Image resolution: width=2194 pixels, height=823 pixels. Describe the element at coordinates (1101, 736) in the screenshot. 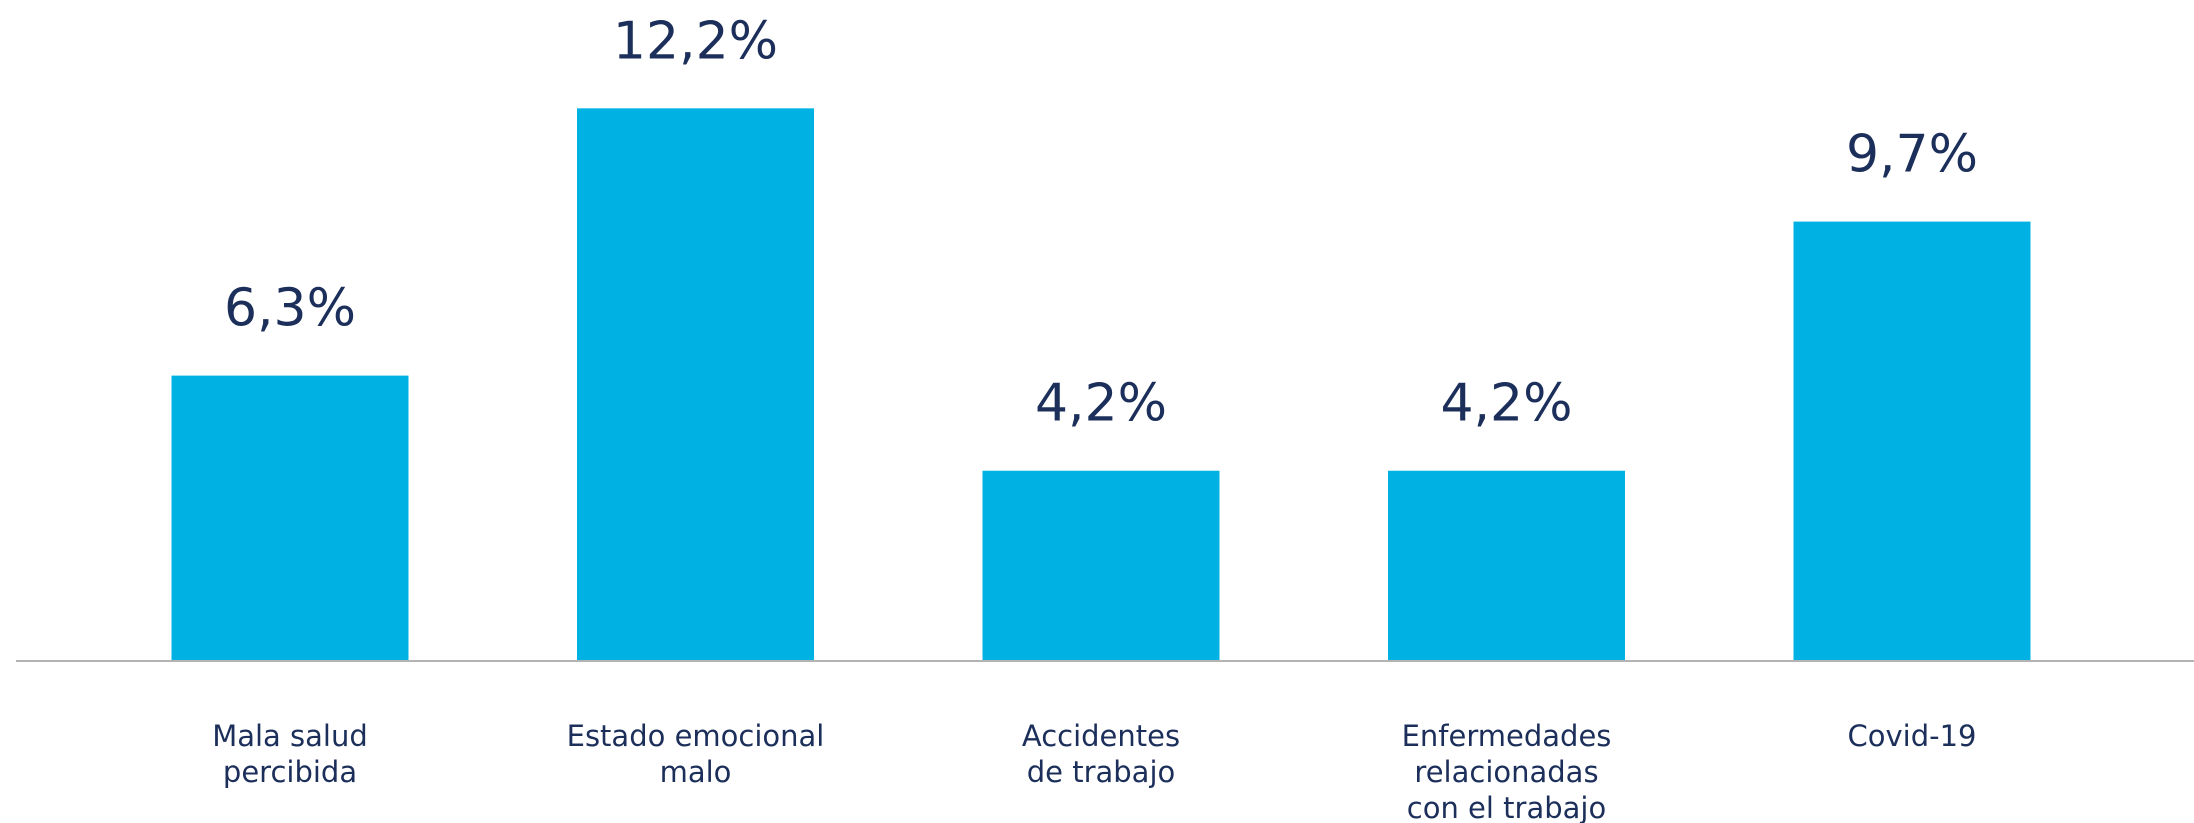

I see `x-tick-label: Accidentes` at that location.